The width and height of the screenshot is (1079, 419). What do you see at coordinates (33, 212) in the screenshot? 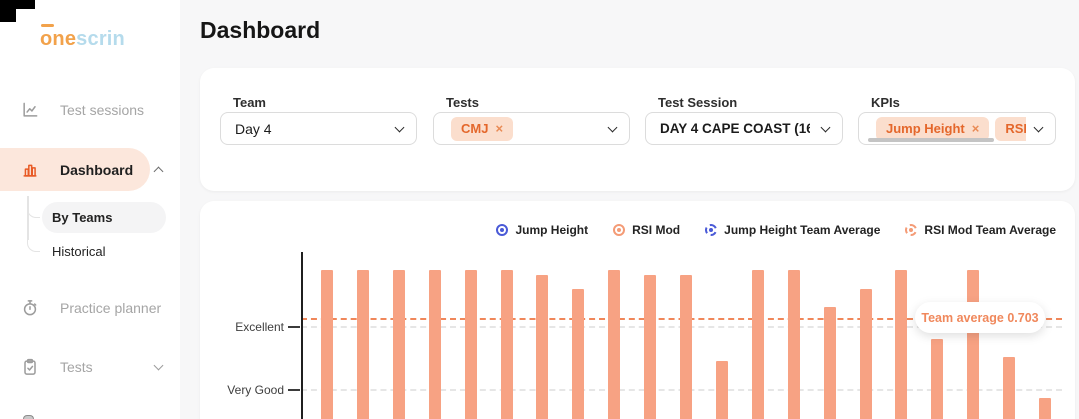
I see `tree-connector-curve` at bounding box center [33, 212].